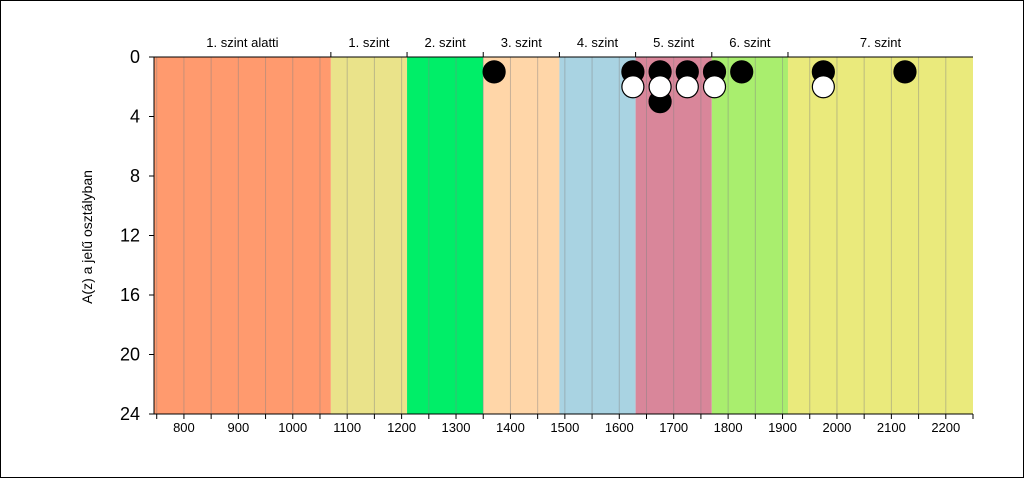 The width and height of the screenshot is (1024, 478). I want to click on x-tick-label: 1200, so click(401, 427).